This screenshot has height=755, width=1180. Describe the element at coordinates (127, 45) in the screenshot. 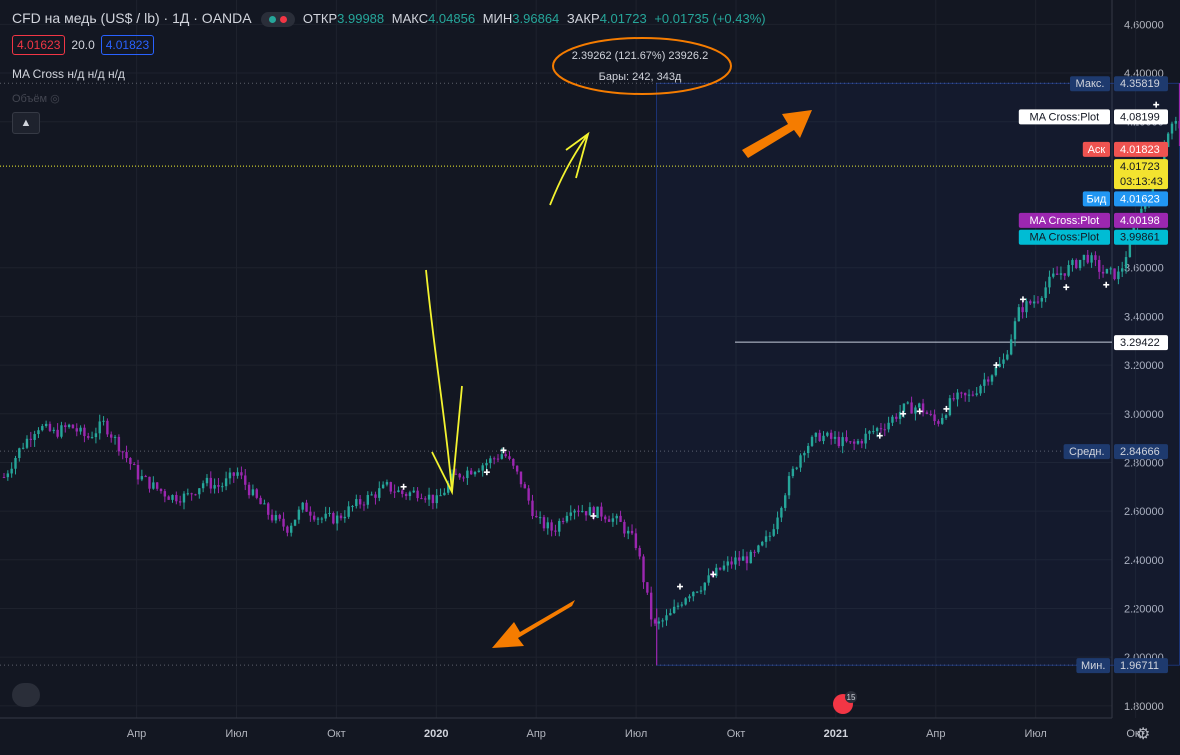

I see `ask-box: 4.01823` at that location.